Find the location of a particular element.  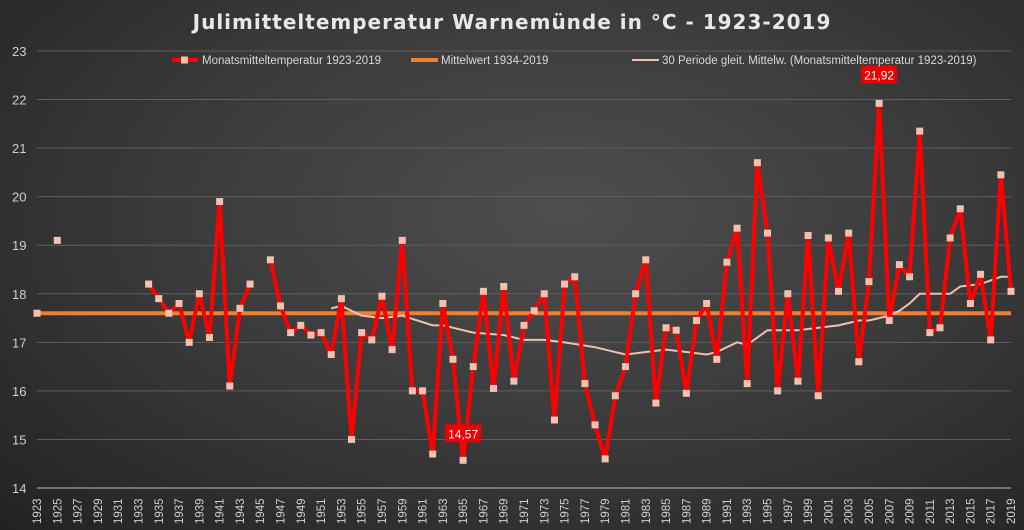

data-point-2004 is located at coordinates (859, 362).